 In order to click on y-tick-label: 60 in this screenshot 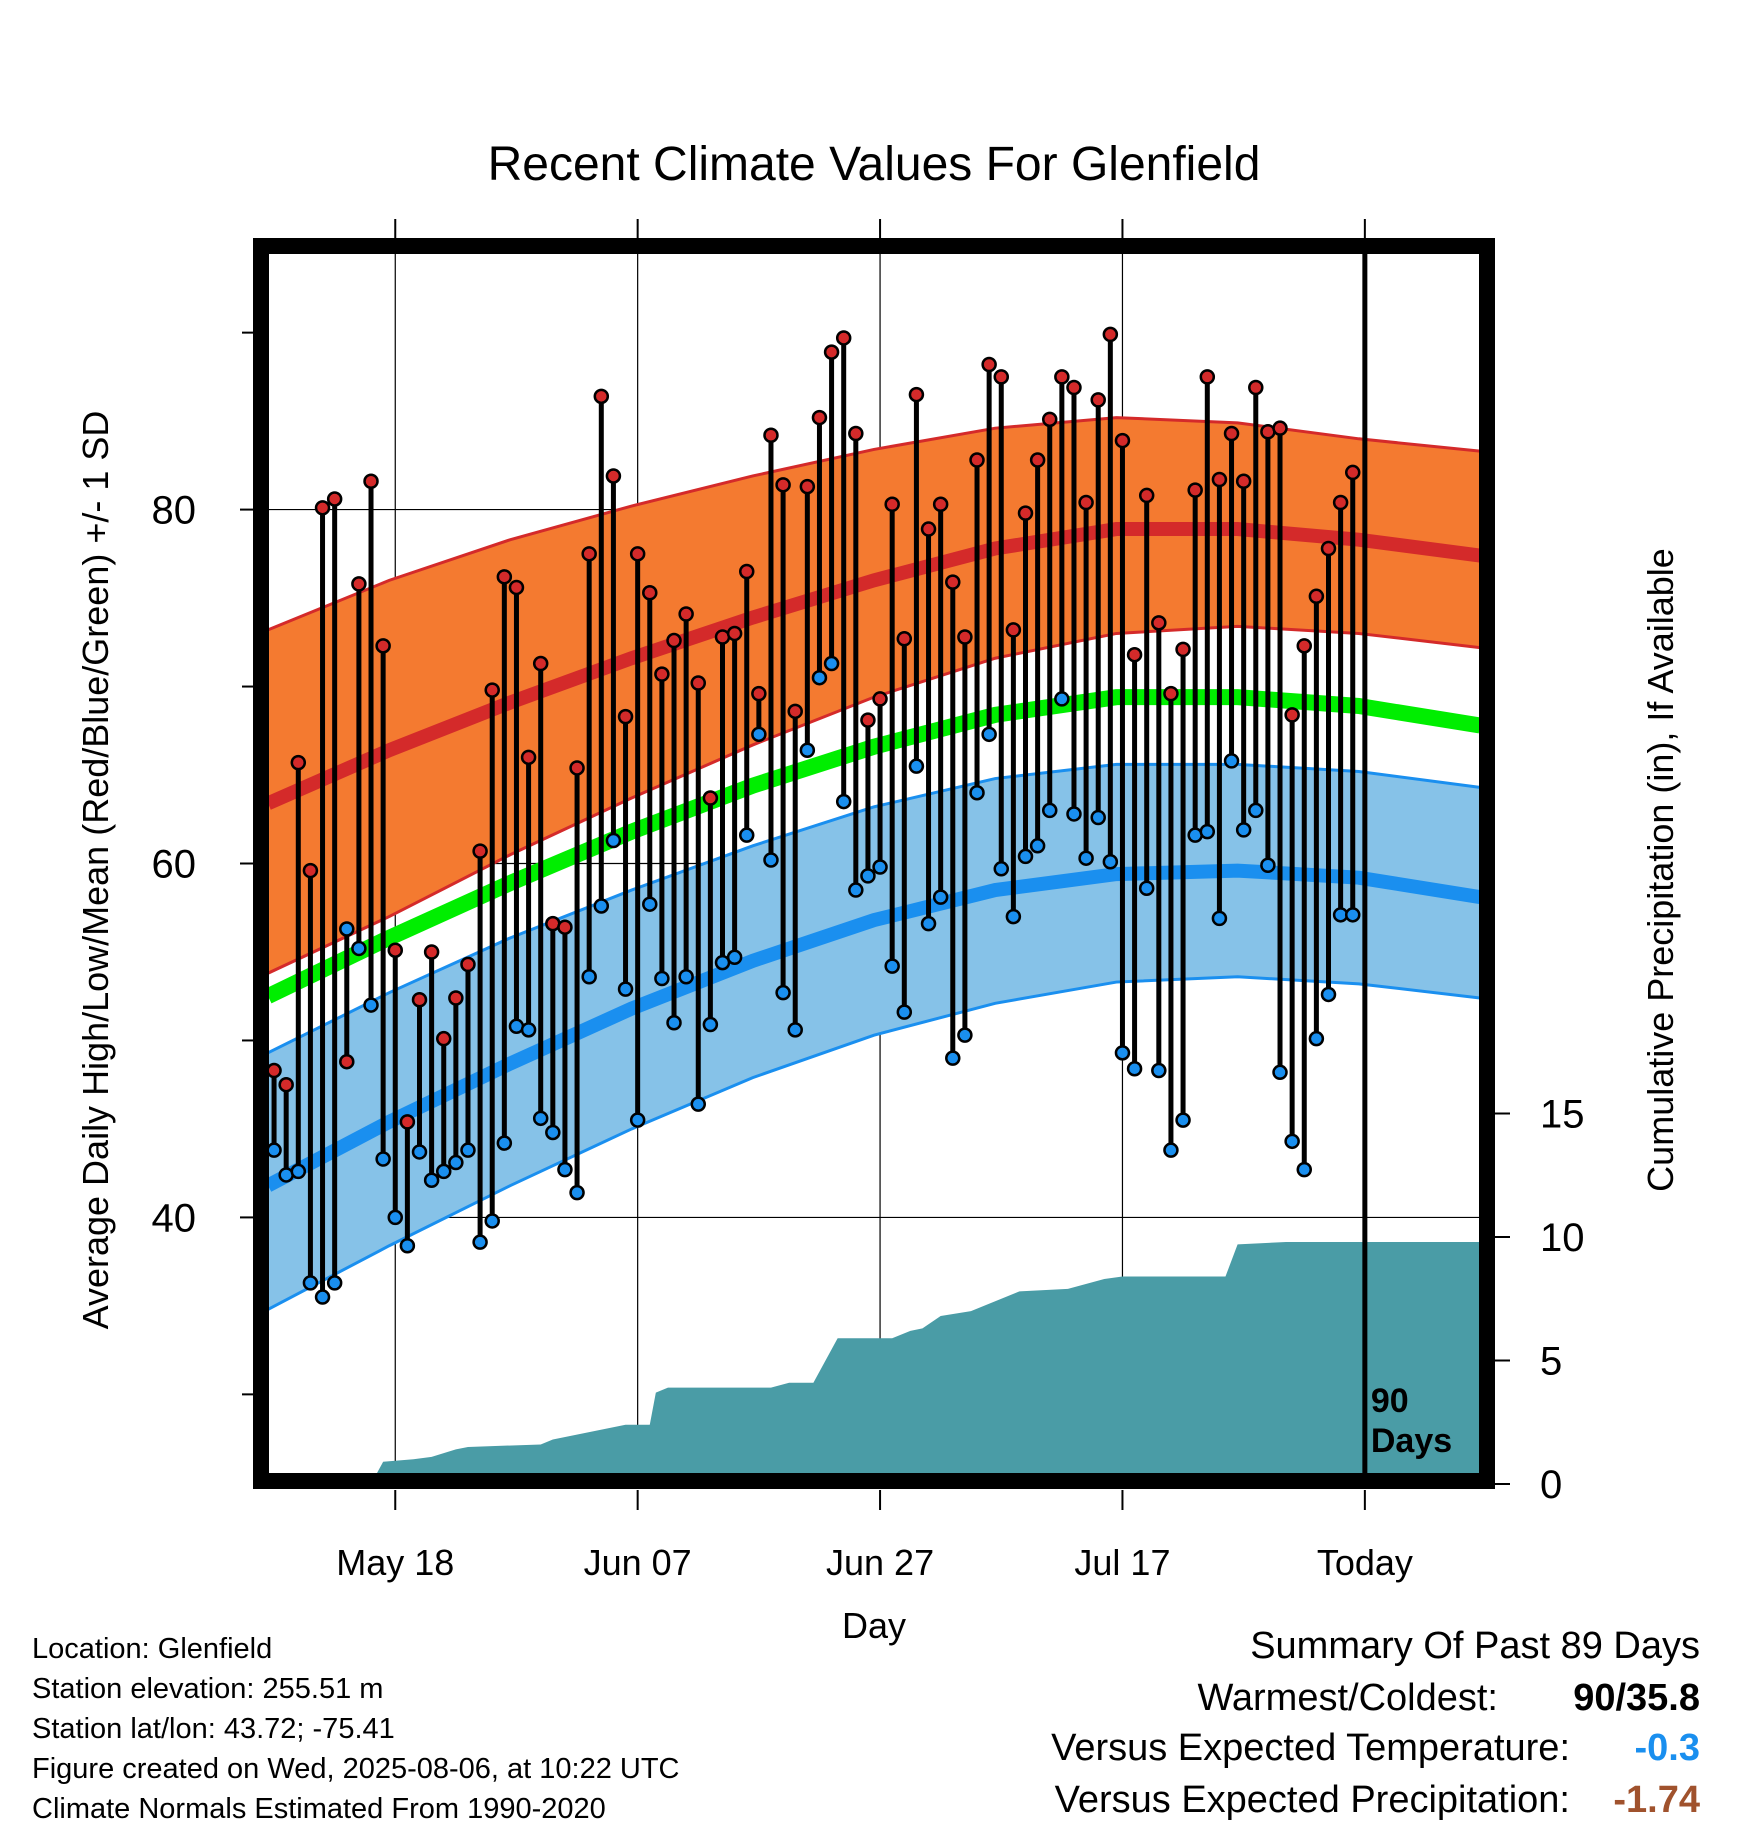, I will do `click(174, 865)`.